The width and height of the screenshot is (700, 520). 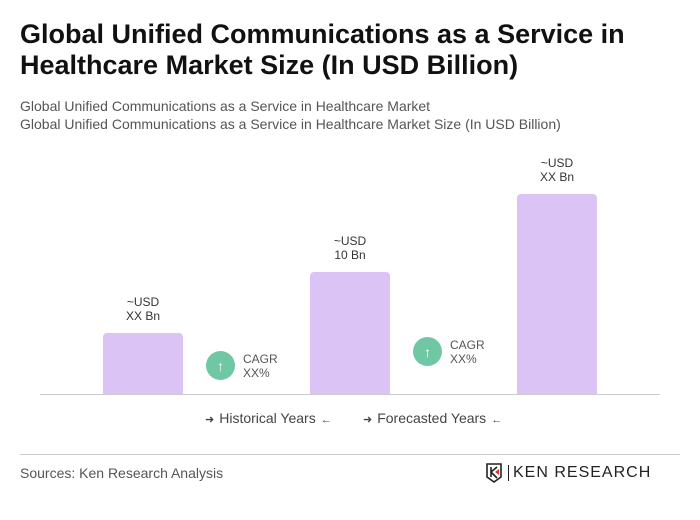 What do you see at coordinates (350, 394) in the screenshot?
I see `x-axis` at bounding box center [350, 394].